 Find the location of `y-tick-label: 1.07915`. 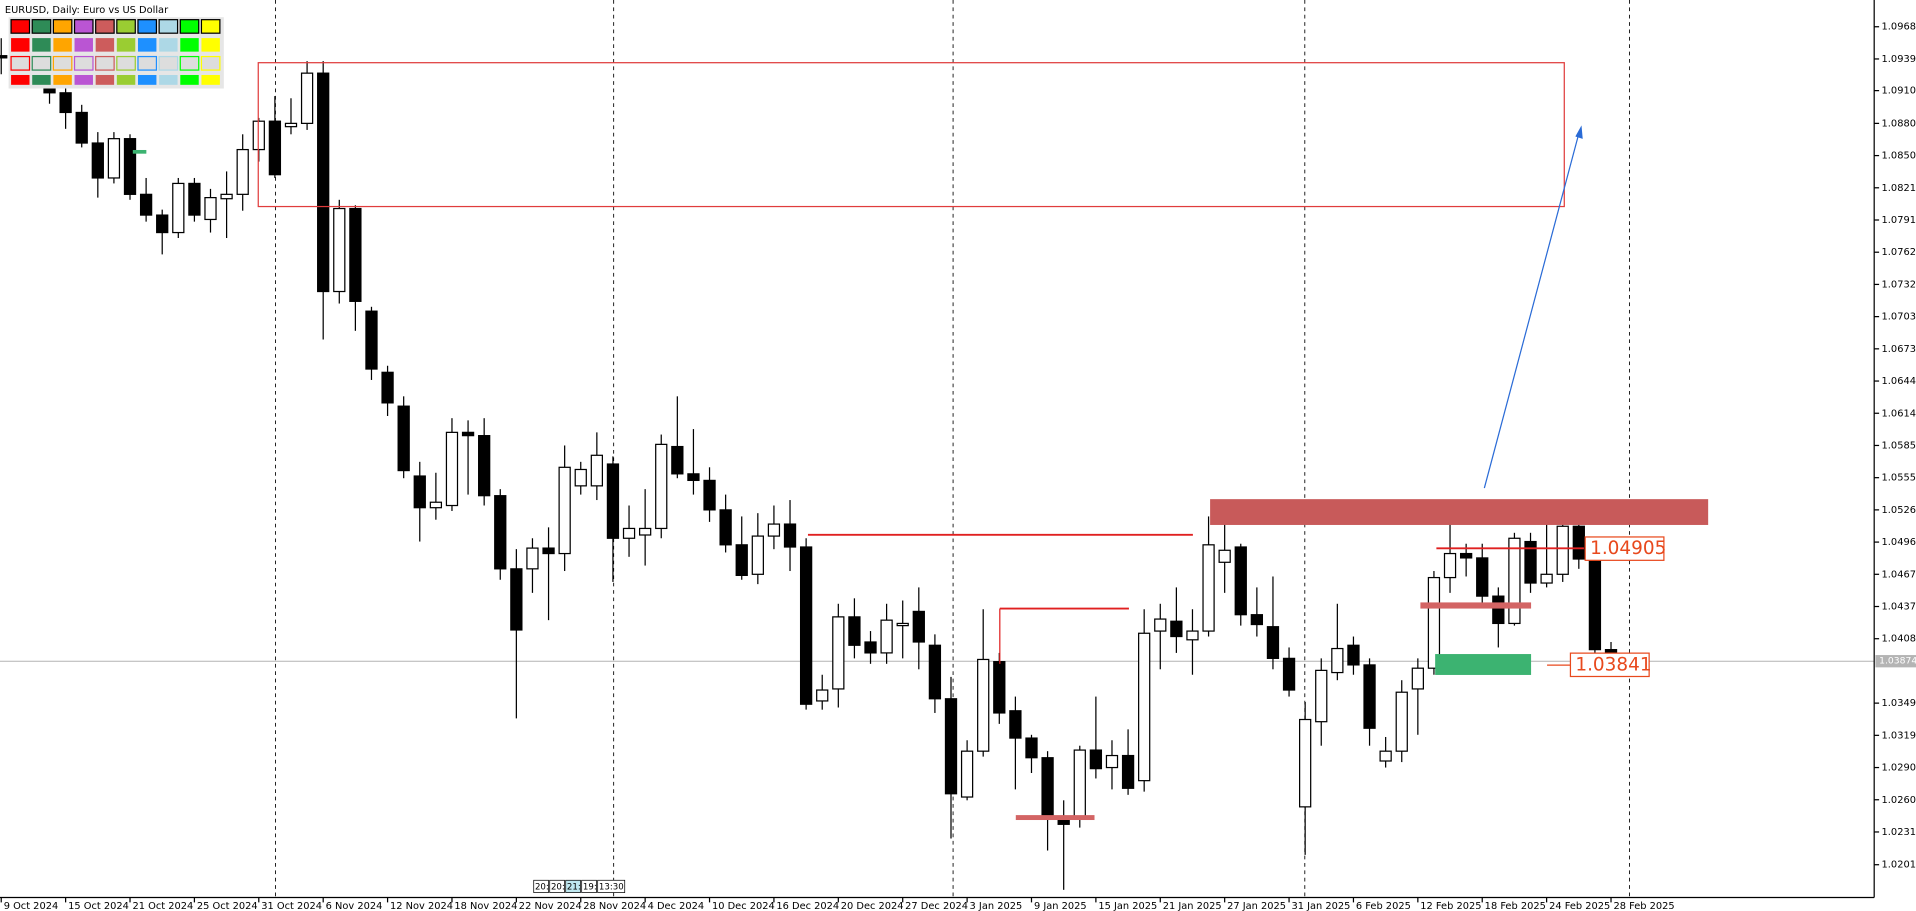

y-tick-label: 1.07915 is located at coordinates (1899, 220).